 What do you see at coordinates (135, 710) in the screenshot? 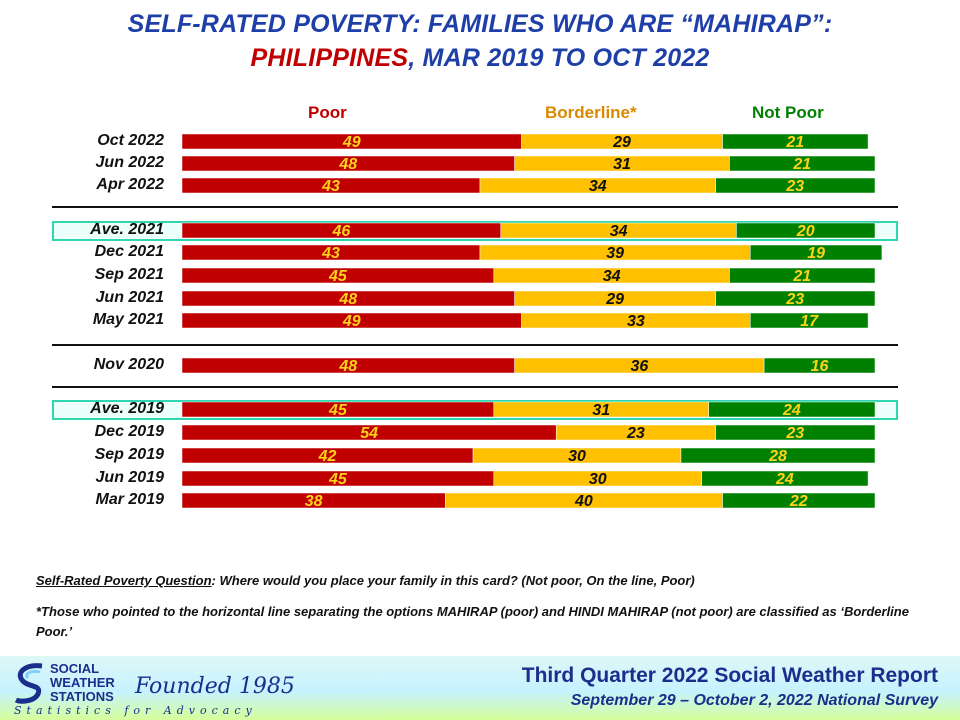
I see `tagline: Statistics for Advocacy` at bounding box center [135, 710].